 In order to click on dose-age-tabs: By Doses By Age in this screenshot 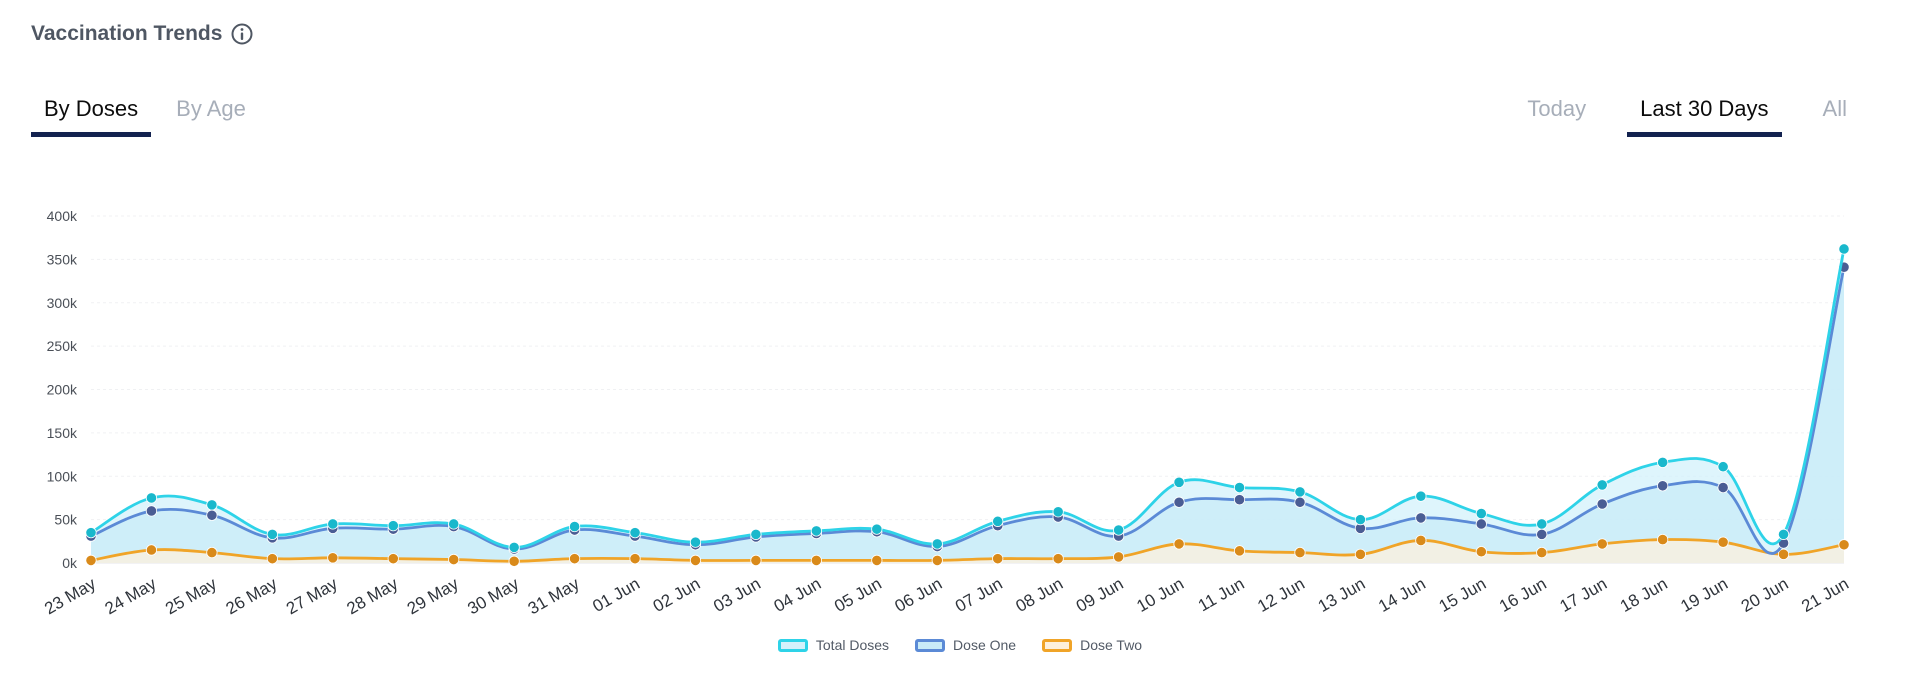, I will do `click(151, 115)`.